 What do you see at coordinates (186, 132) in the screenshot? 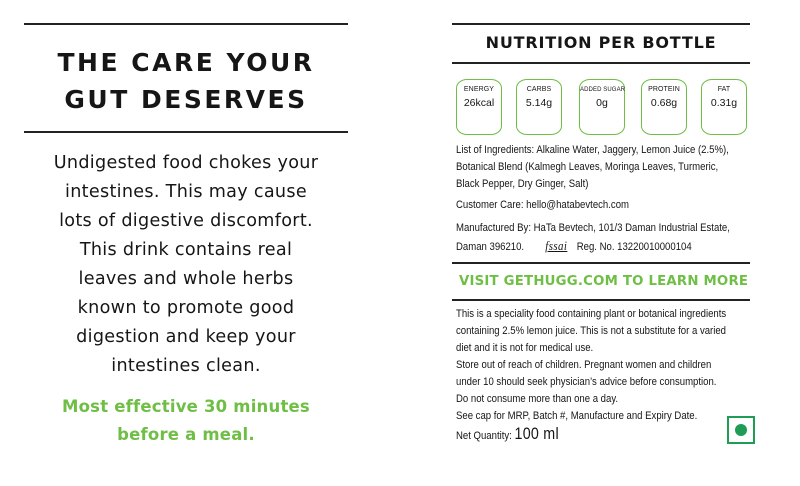
I see `headline-divider` at bounding box center [186, 132].